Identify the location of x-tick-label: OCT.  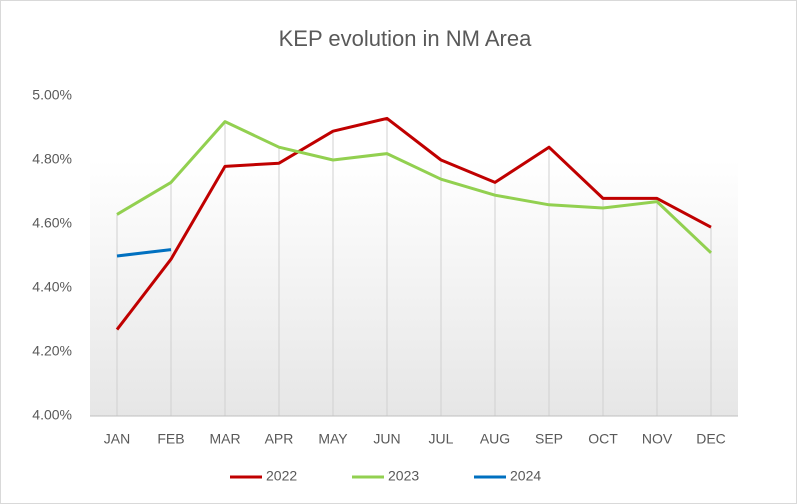
(603, 439).